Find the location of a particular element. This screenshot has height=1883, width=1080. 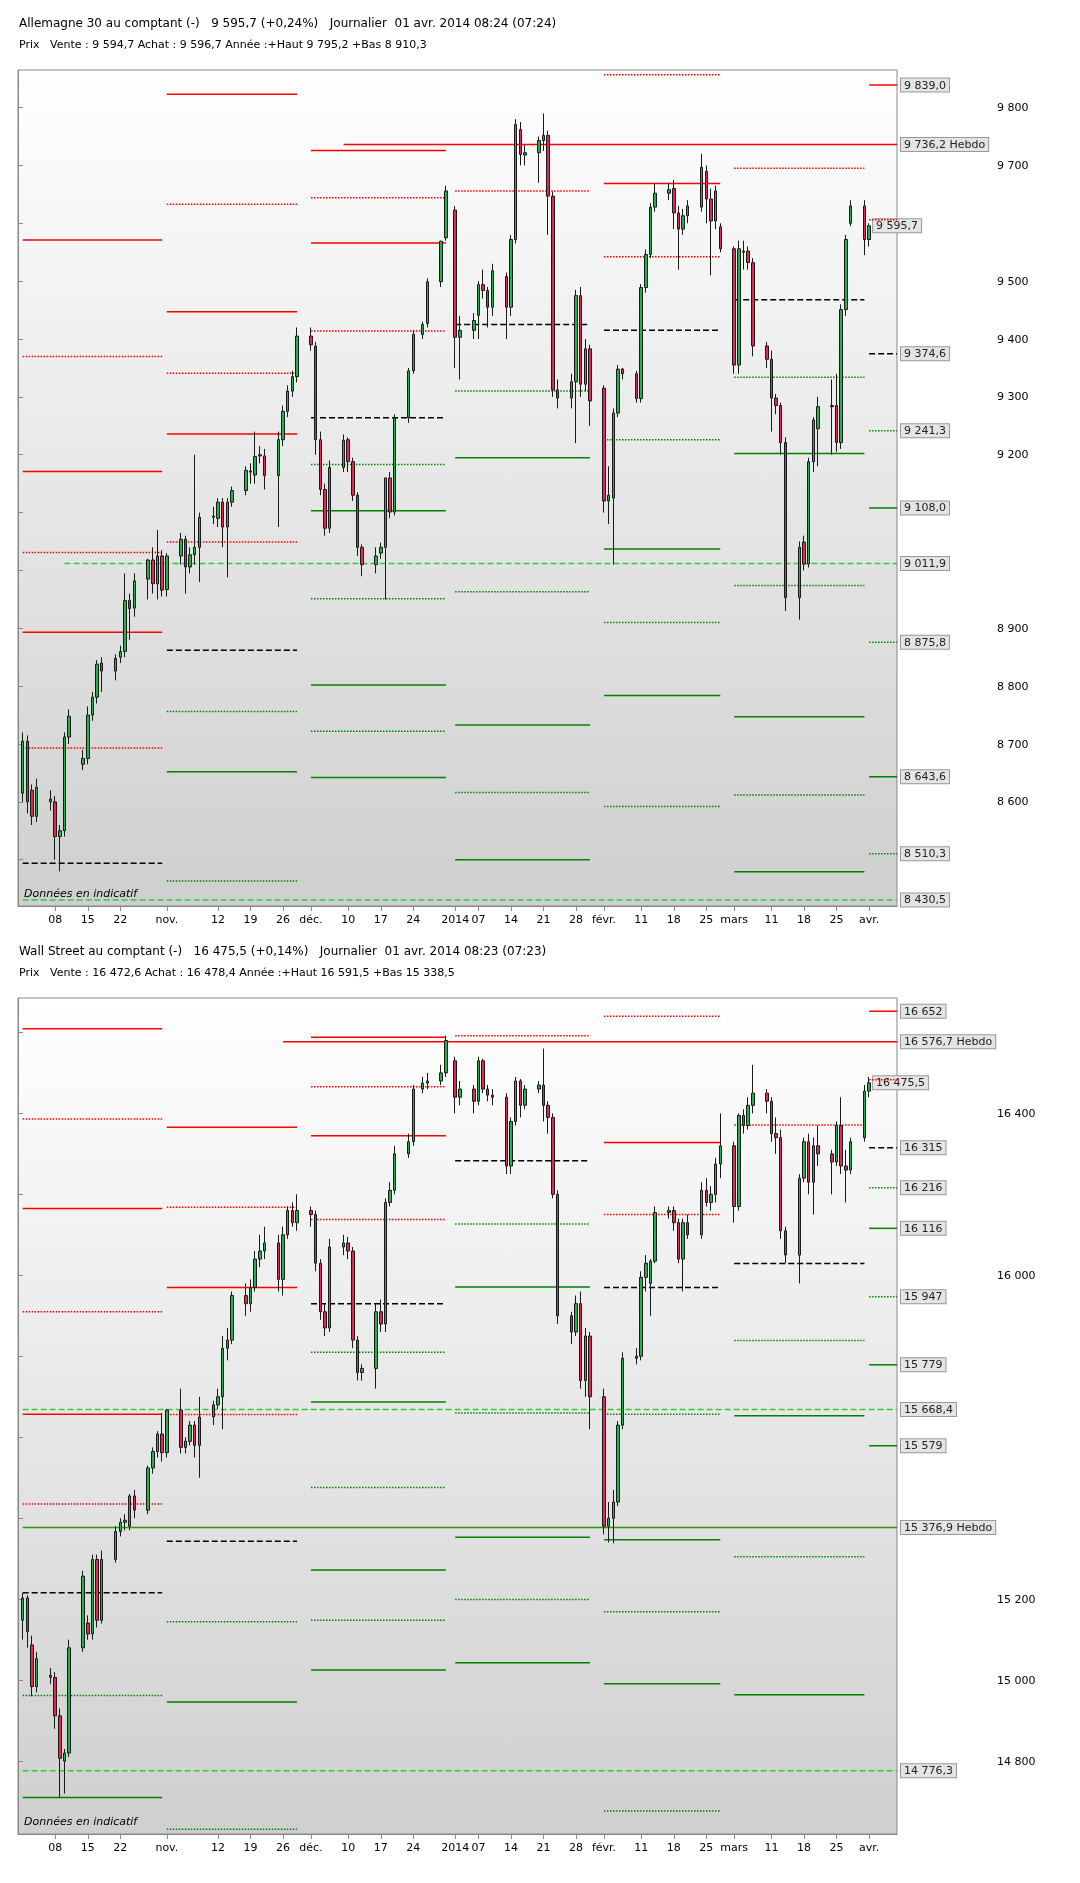

chart-subtitle: Prix Vente : 9 594,7 Achat : 9 596,7 Année :+Haut 9 795,2 +Bas 8 910,3 is located at coordinates (223, 44).